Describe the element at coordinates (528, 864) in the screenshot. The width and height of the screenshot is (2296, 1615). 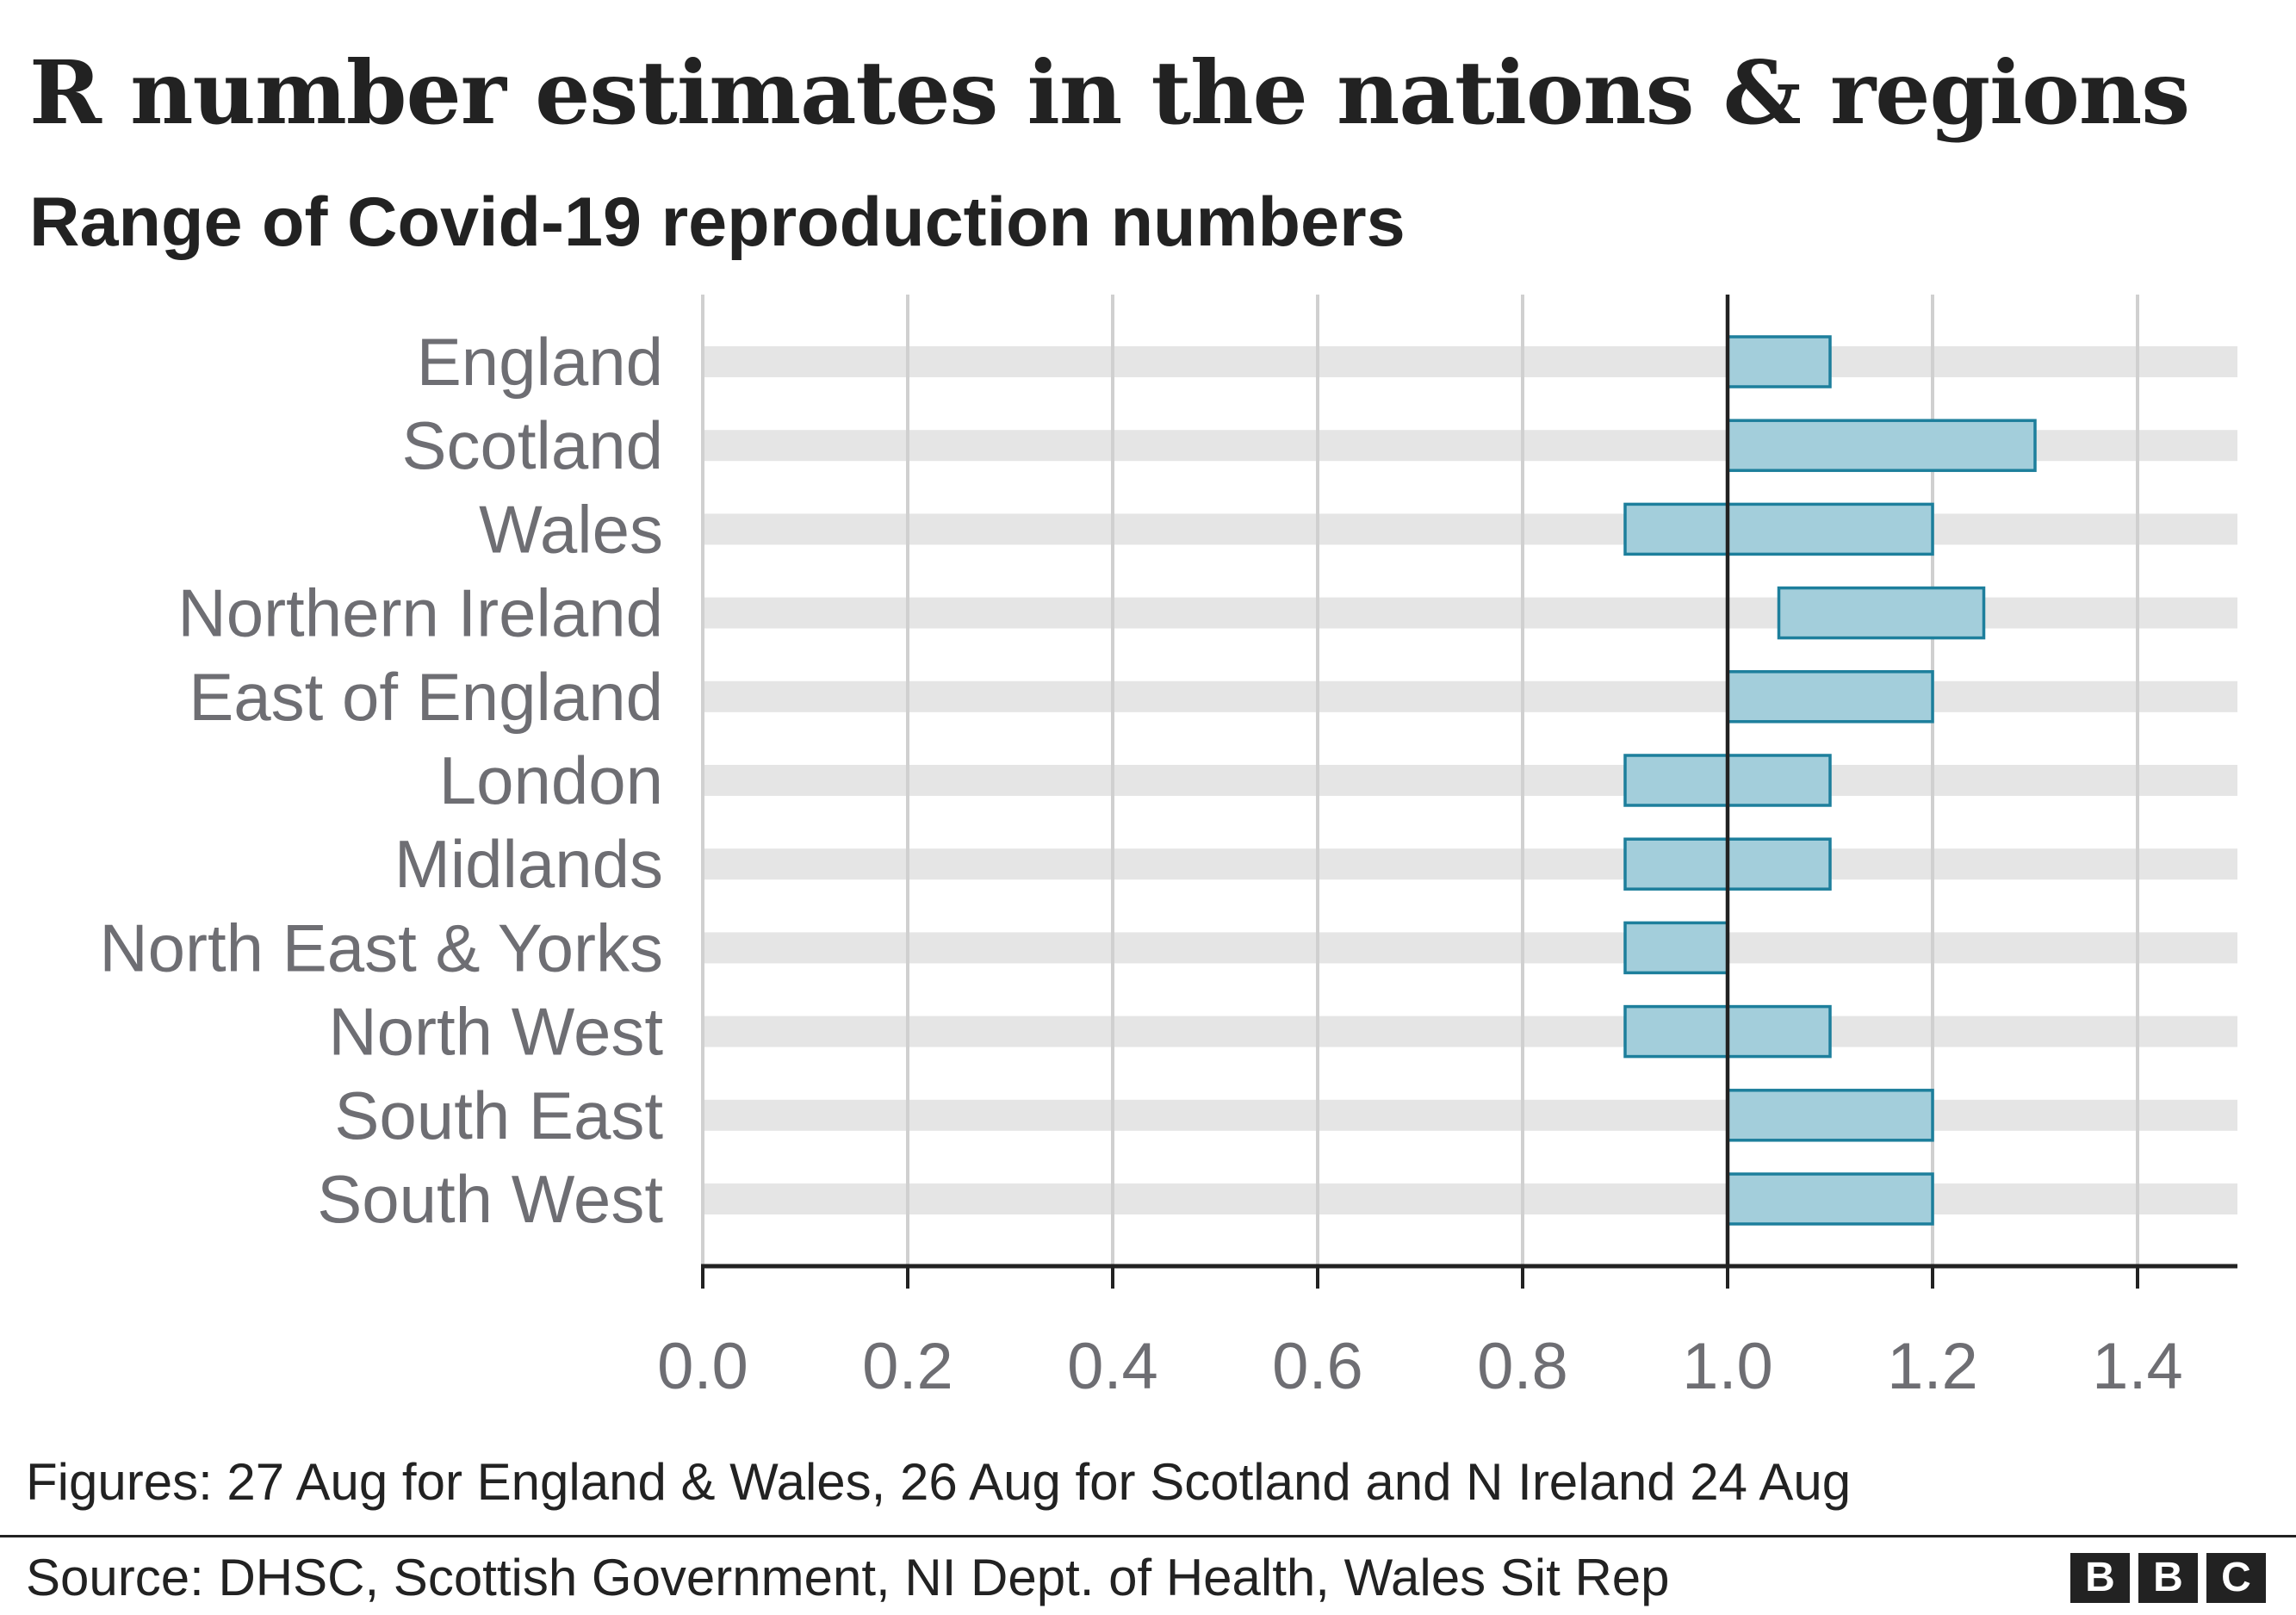
I see `category-label: Midlands` at that location.